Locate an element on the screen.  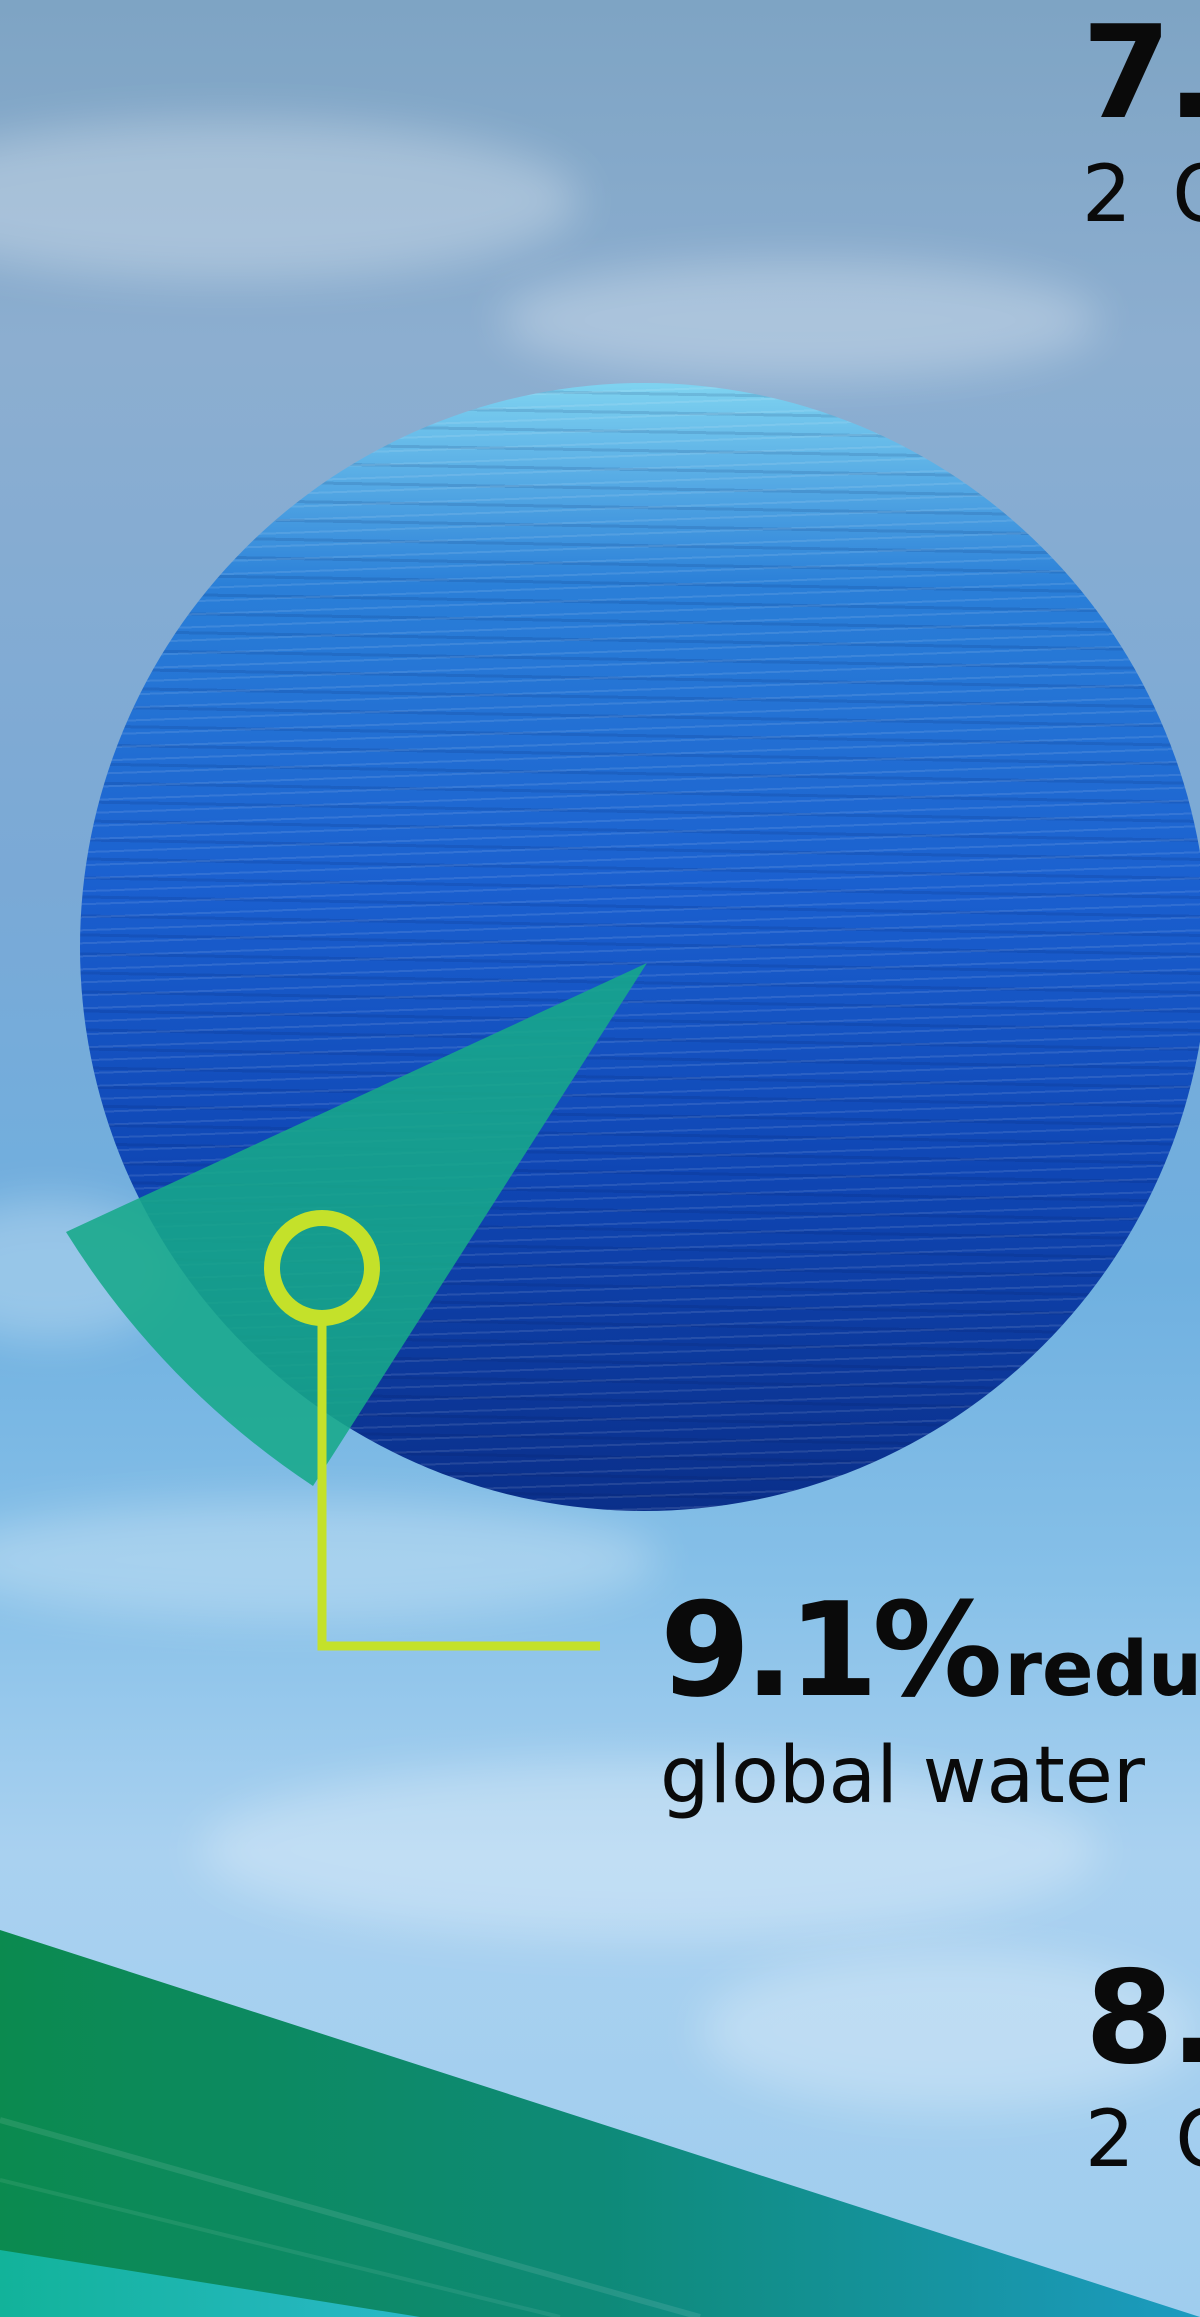
stat-bottom: 8. 2 O is located at coordinates (1142, 2064).